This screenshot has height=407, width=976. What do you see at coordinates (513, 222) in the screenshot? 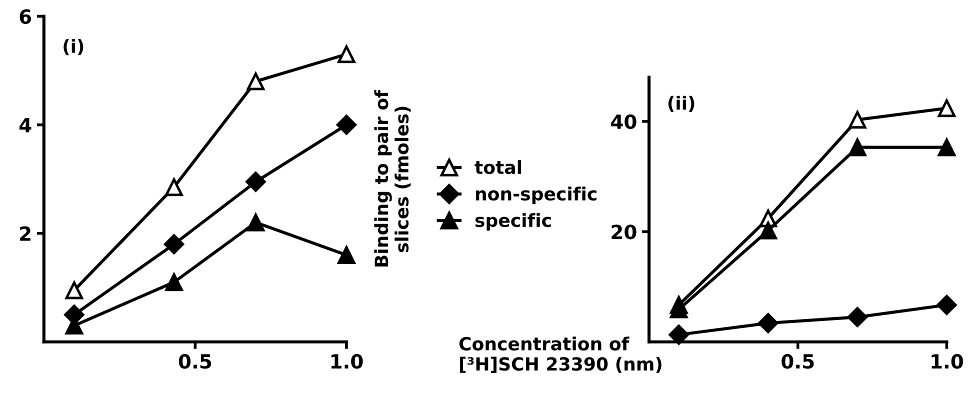
I see `legend-label: specific` at bounding box center [513, 222].